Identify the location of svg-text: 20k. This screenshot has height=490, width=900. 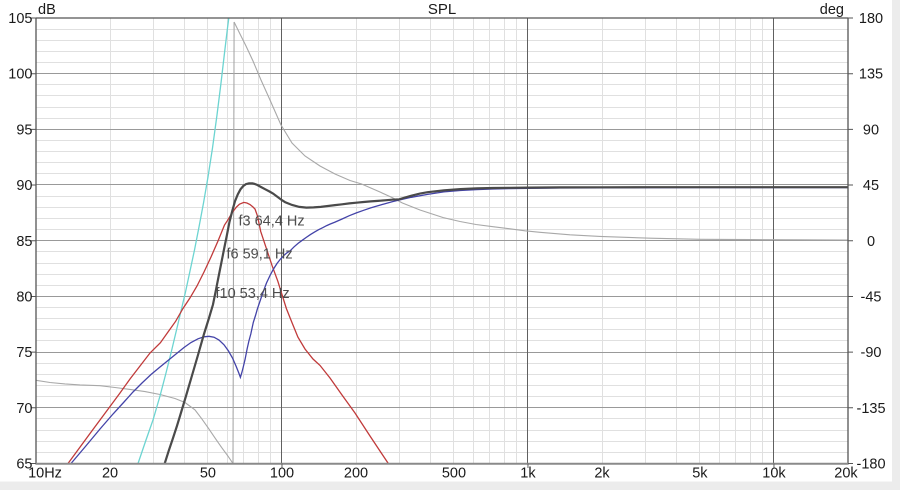
(846, 474).